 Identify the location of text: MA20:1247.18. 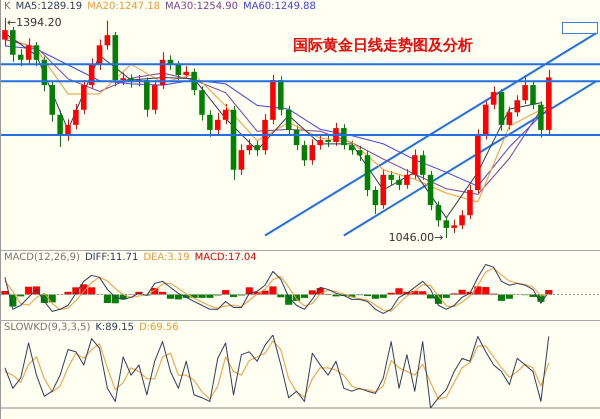
(123, 6).